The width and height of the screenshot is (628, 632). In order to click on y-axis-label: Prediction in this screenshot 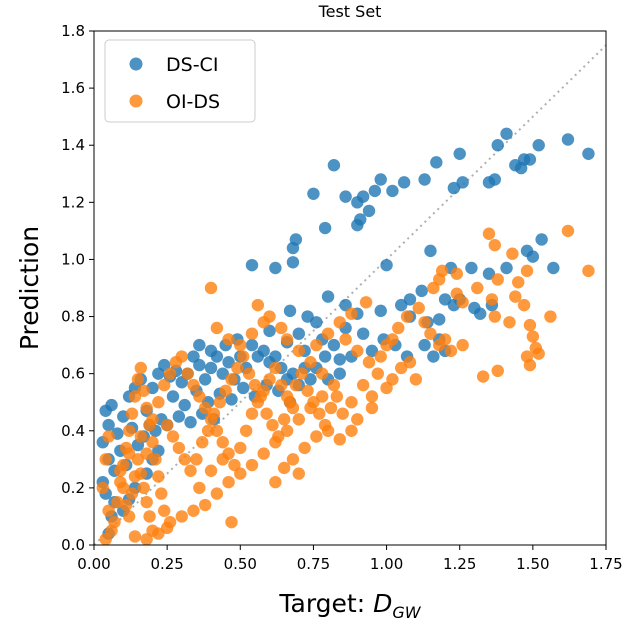, I will do `click(29, 288)`.